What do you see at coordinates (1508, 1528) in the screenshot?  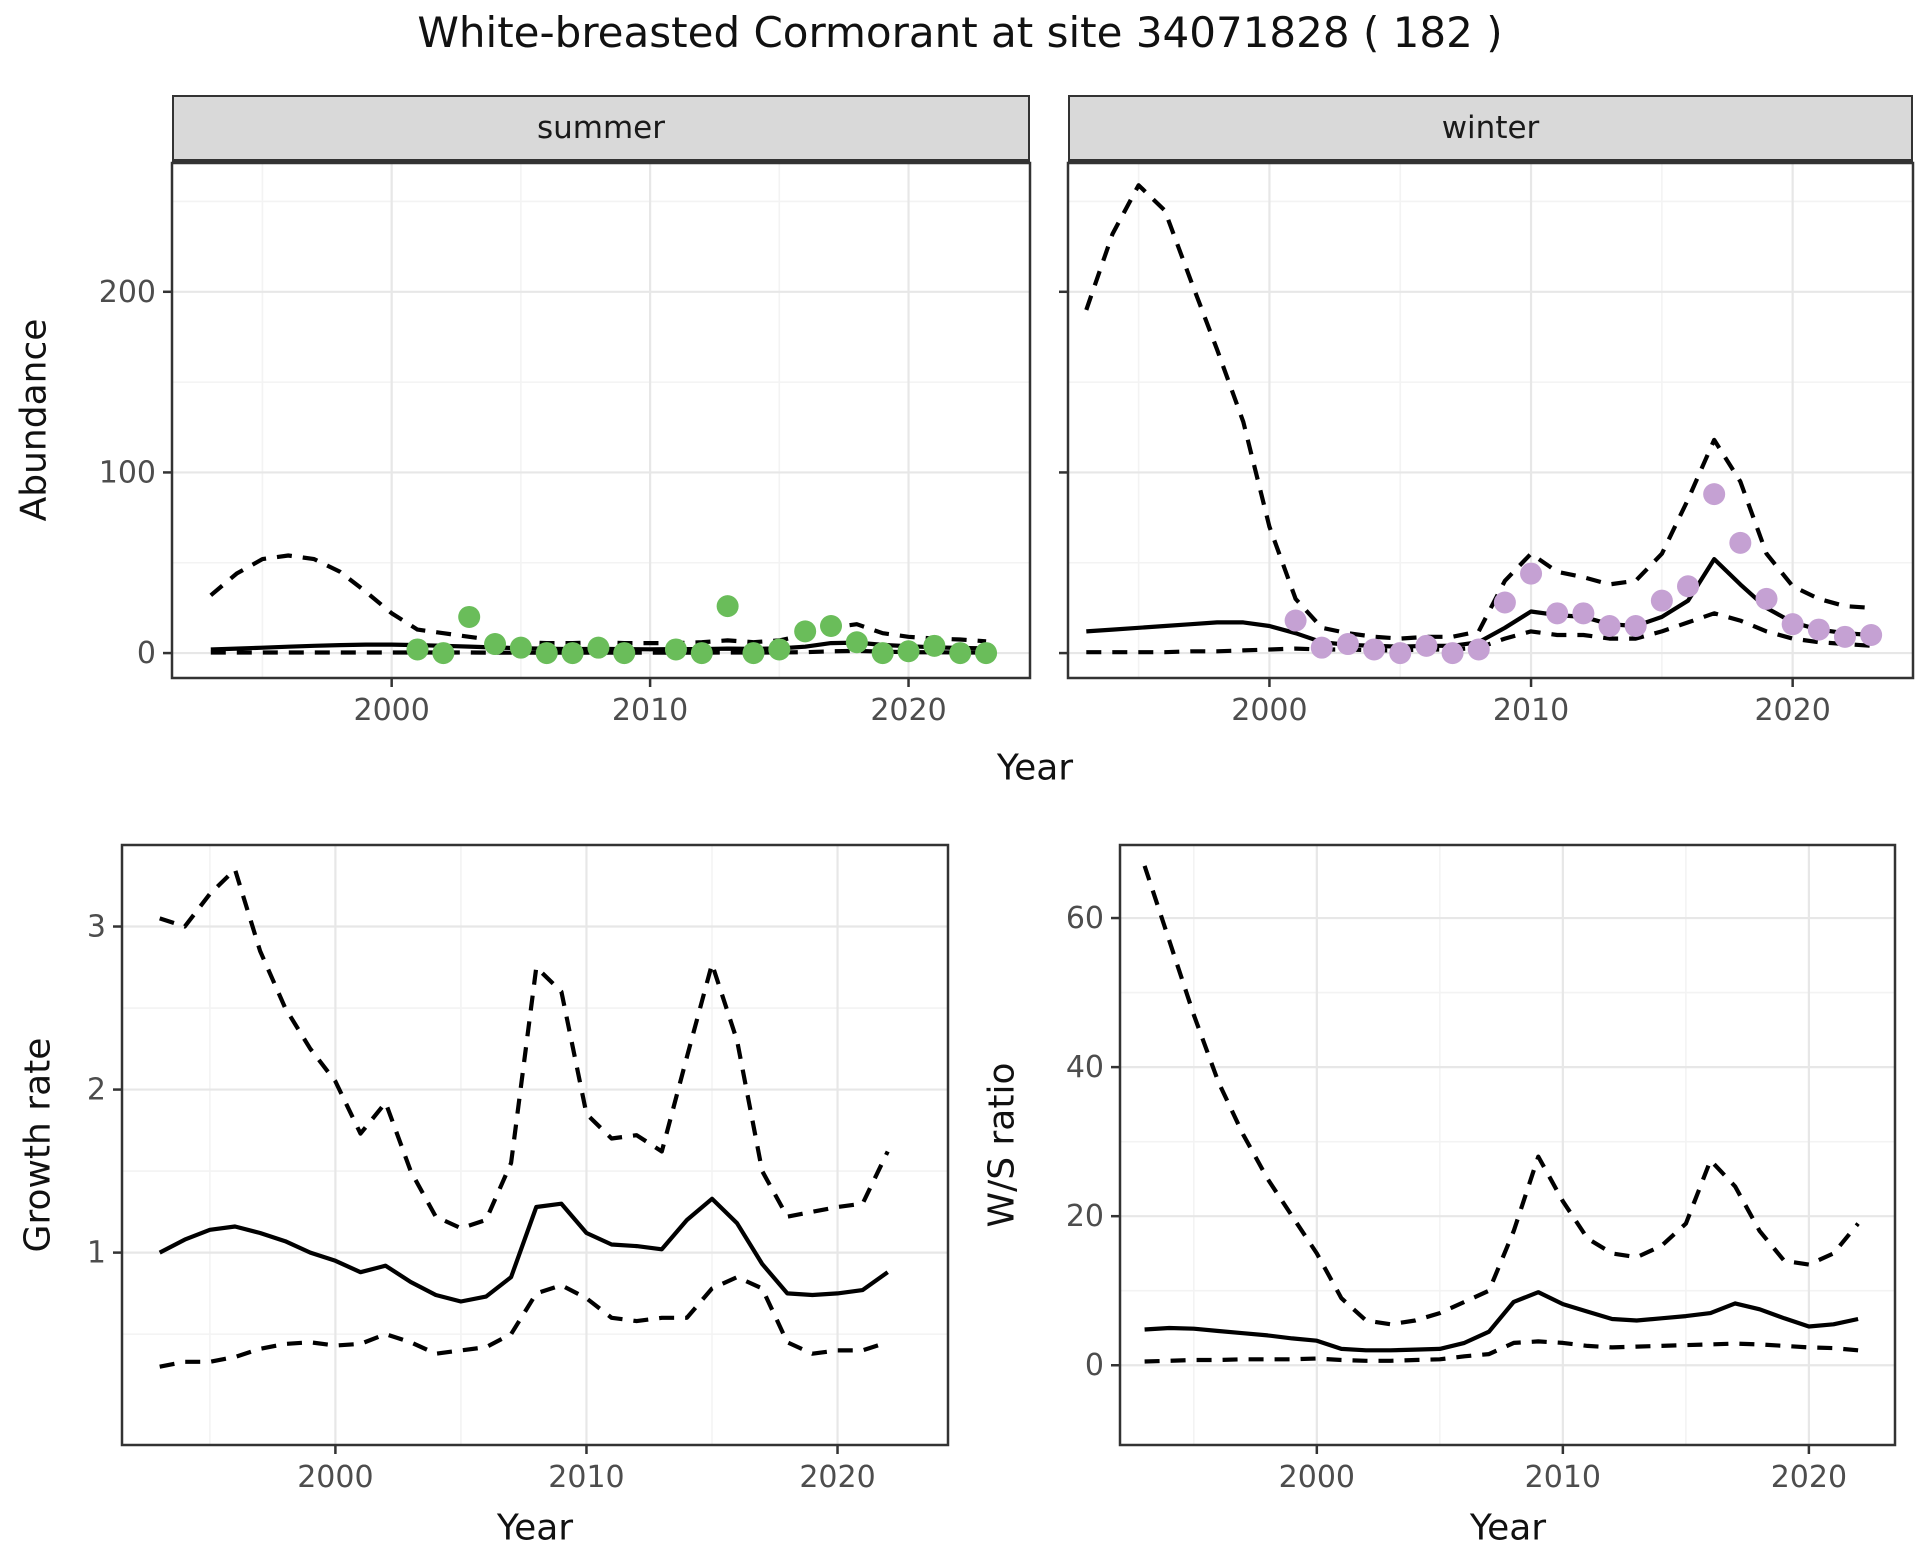 I see `x-axis-title-year-bottom-right: Year` at bounding box center [1508, 1528].